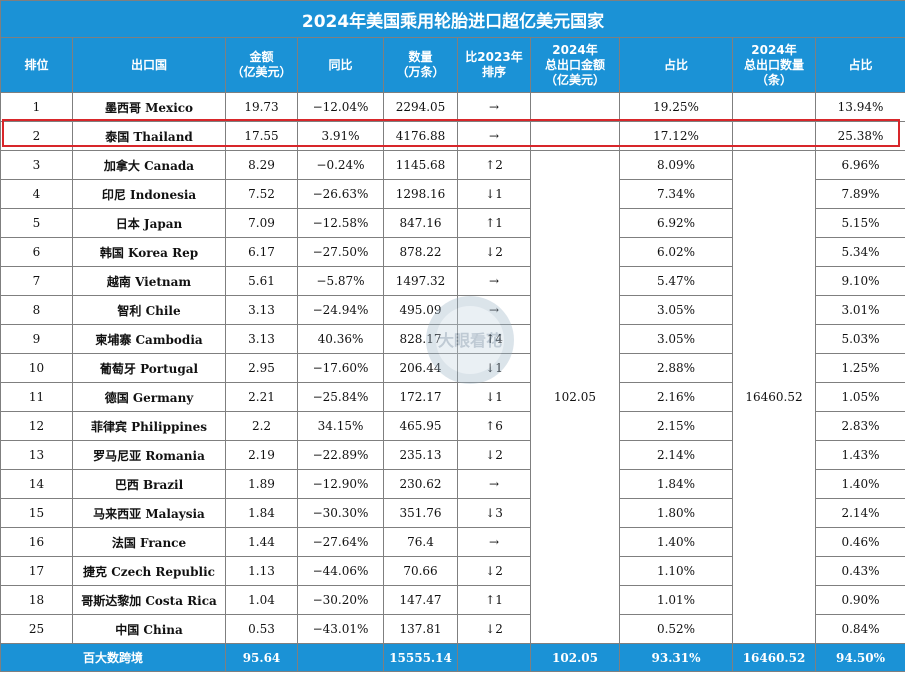 The width and height of the screenshot is (905, 673). Describe the element at coordinates (149, 252) in the screenshot. I see `country-cell: 韩国 Korea Rep` at that location.